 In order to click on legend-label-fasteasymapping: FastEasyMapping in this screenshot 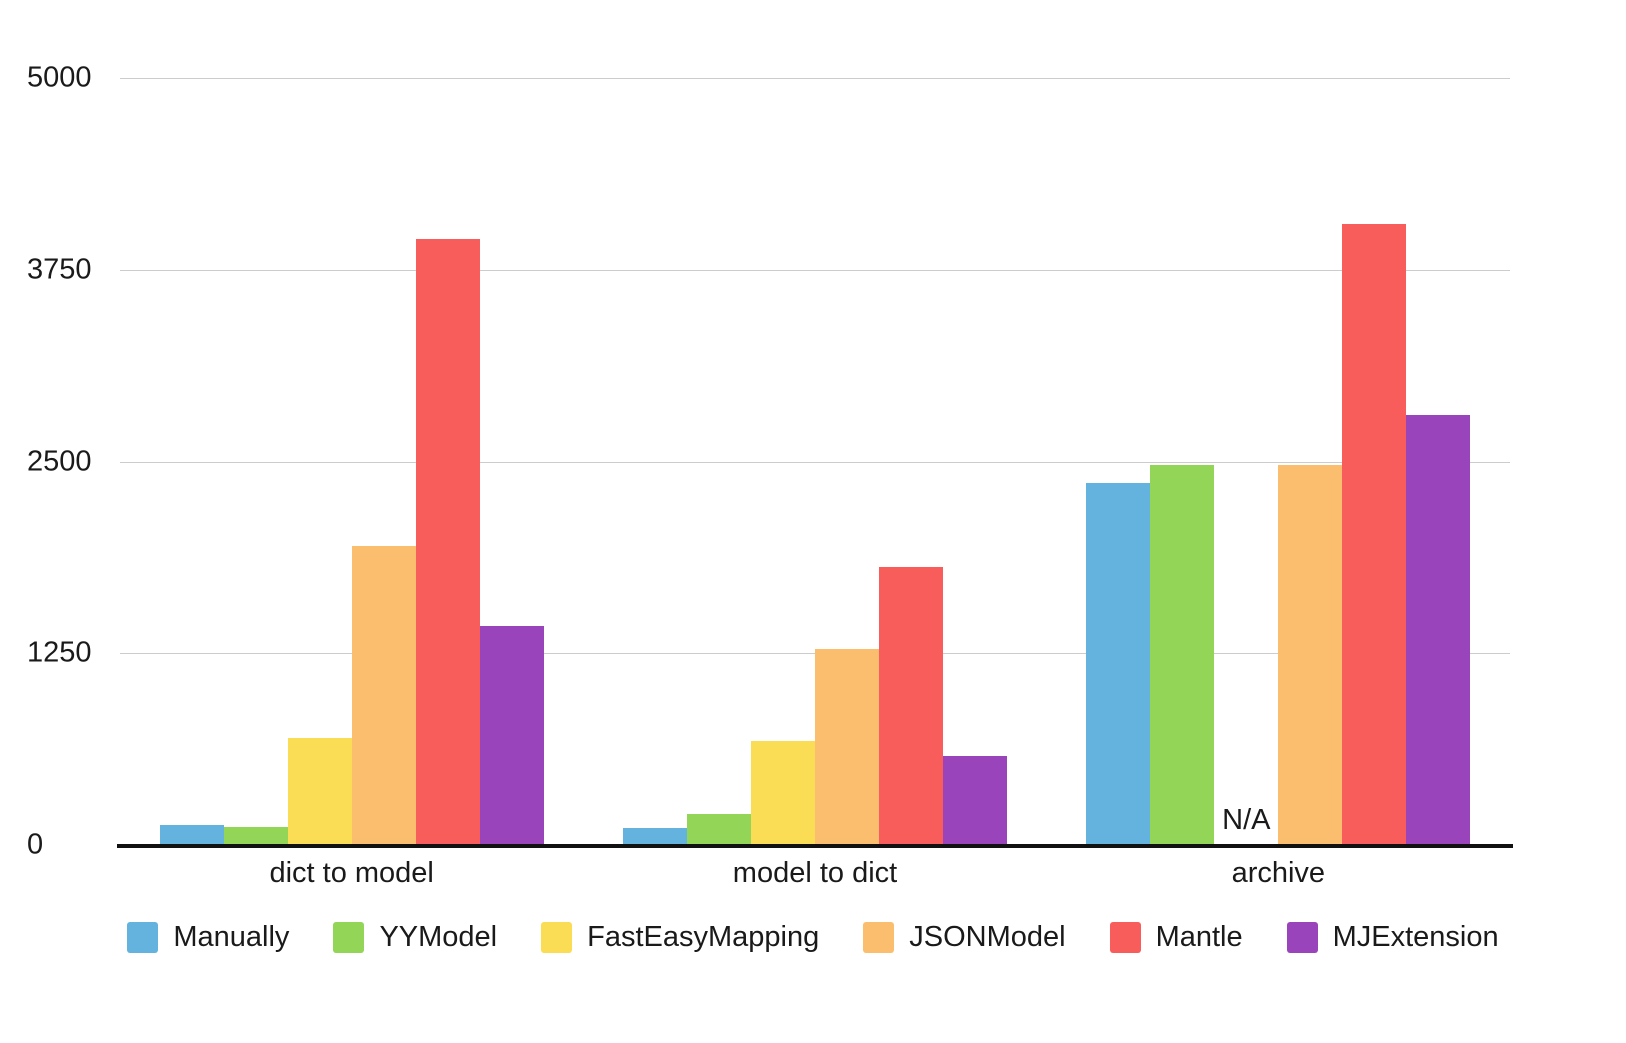, I will do `click(703, 937)`.